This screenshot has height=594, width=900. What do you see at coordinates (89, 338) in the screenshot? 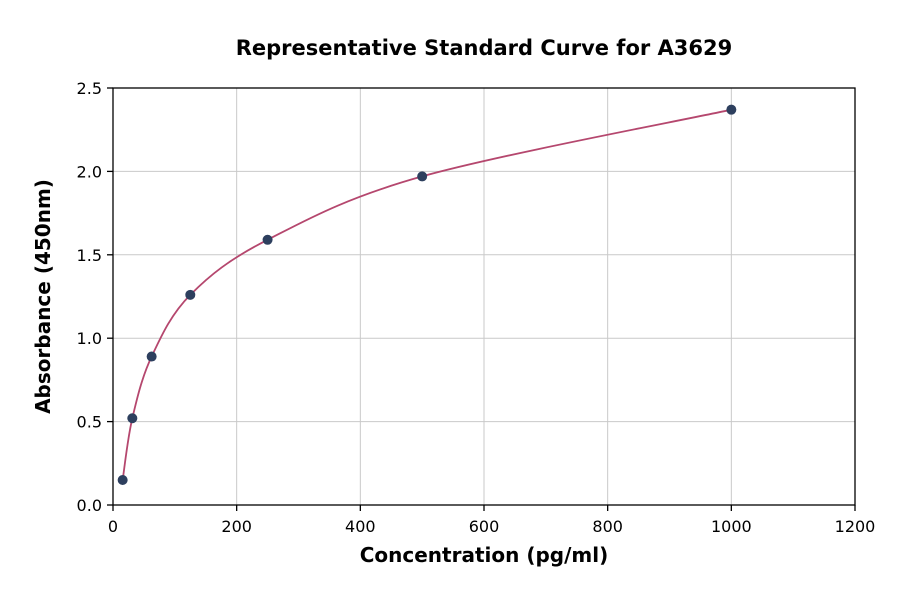
I see `y-tick-label: 1.0` at bounding box center [89, 338].